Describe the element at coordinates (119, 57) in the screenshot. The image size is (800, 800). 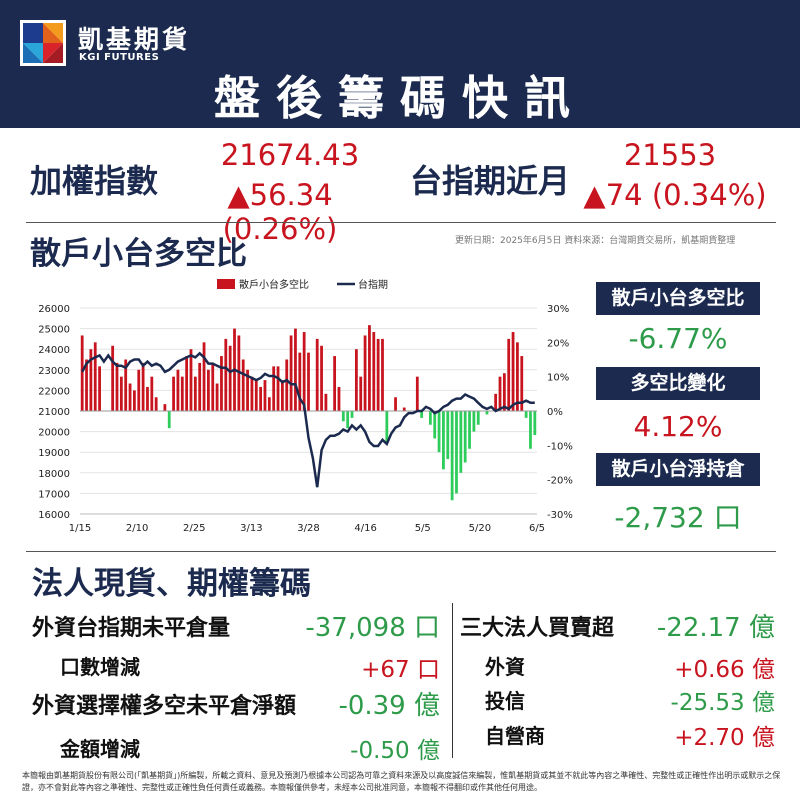
I see `brand-name-en: KGI FUTURES` at that location.